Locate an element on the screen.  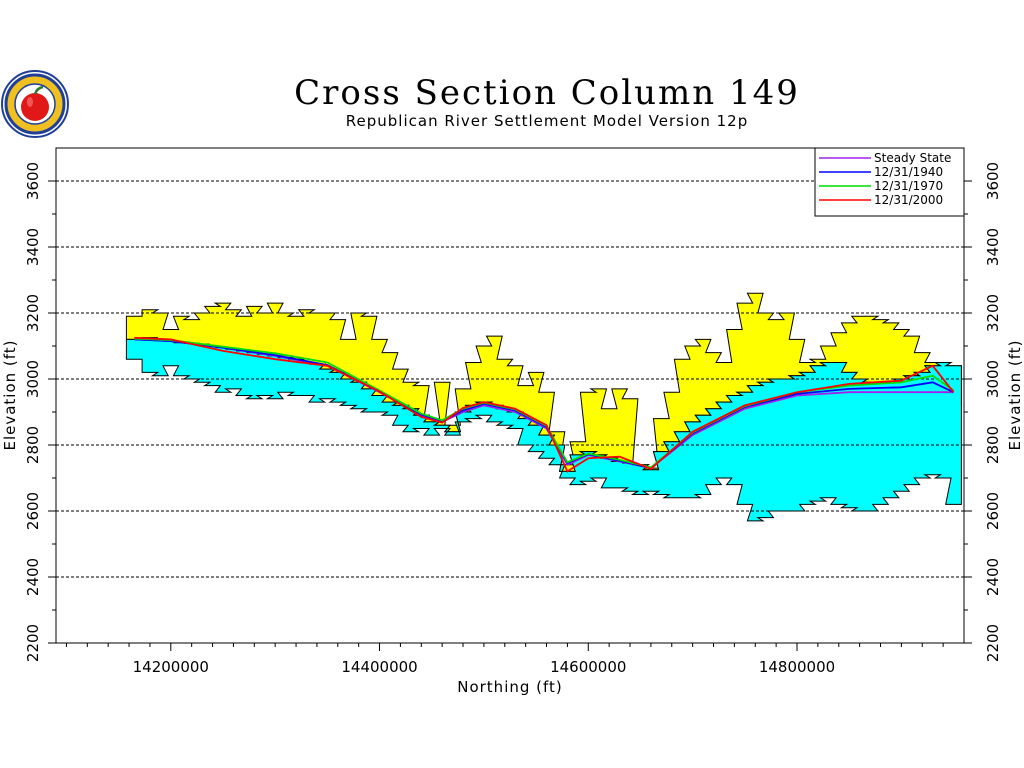
y-tick-label-right: 3600 is located at coordinates (993, 181).